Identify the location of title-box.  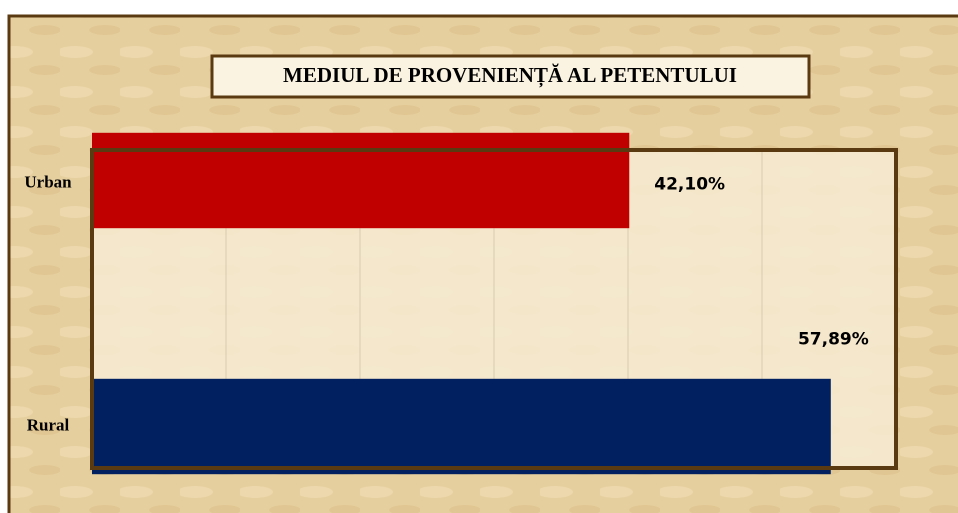
(510, 76).